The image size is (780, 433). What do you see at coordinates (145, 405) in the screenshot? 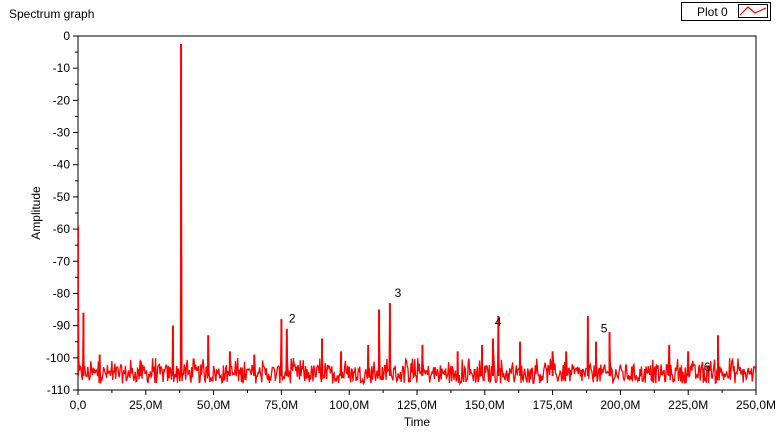
I see `x-tick-label: 25,0M` at bounding box center [145, 405].